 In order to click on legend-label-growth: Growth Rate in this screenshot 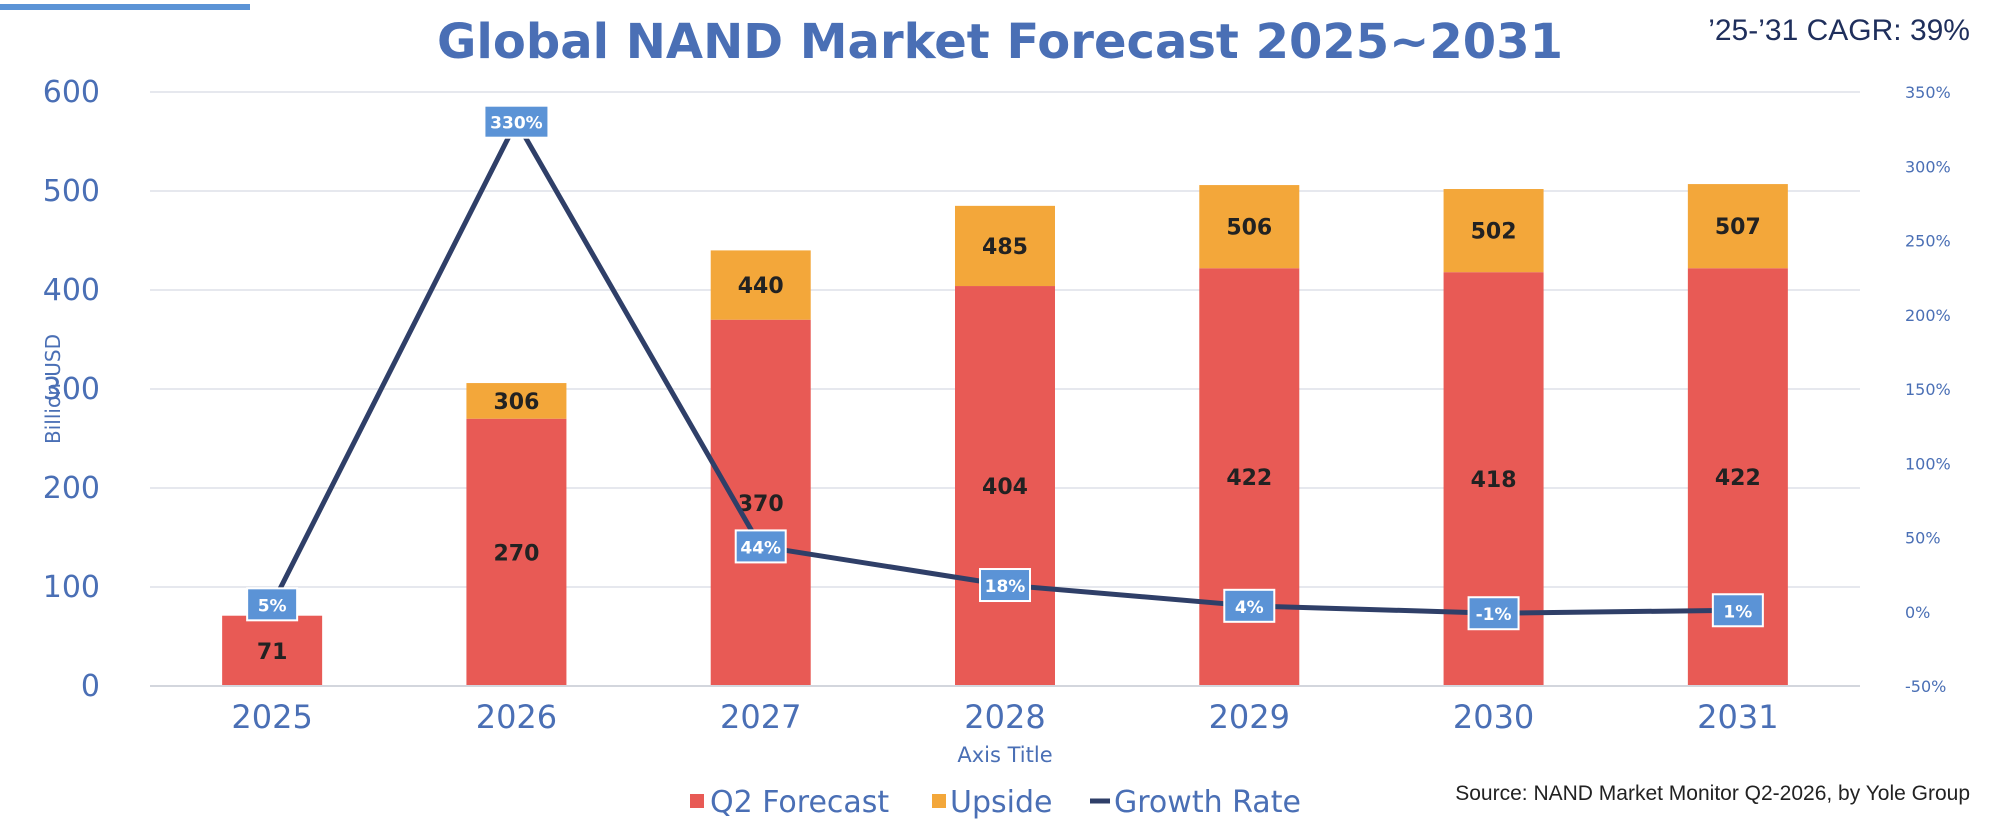, I will do `click(1207, 802)`.